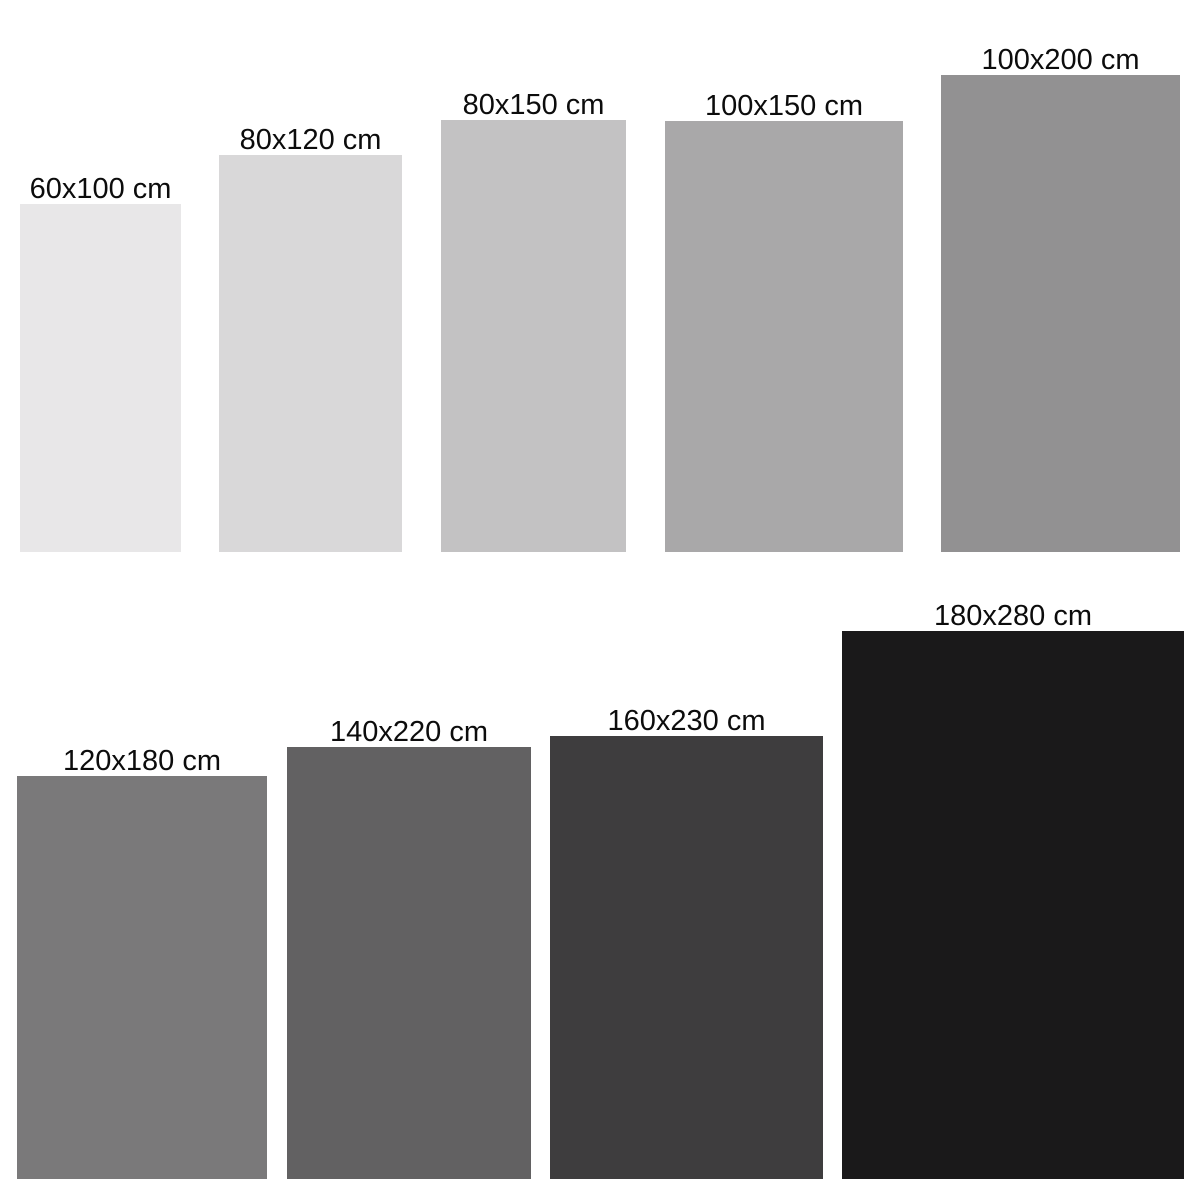 The height and width of the screenshot is (1200, 1200). I want to click on size-label: 100x200 cm, so click(1060, 60).